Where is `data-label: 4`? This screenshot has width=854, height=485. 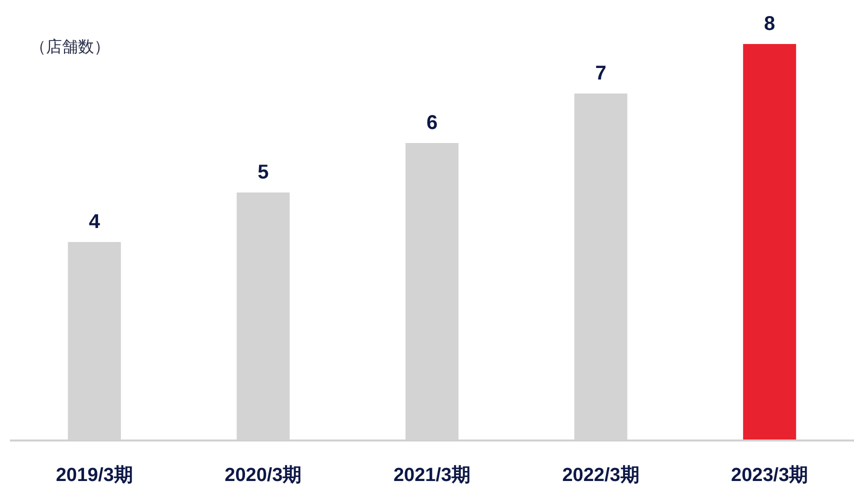
data-label: 4 is located at coordinates (94, 222).